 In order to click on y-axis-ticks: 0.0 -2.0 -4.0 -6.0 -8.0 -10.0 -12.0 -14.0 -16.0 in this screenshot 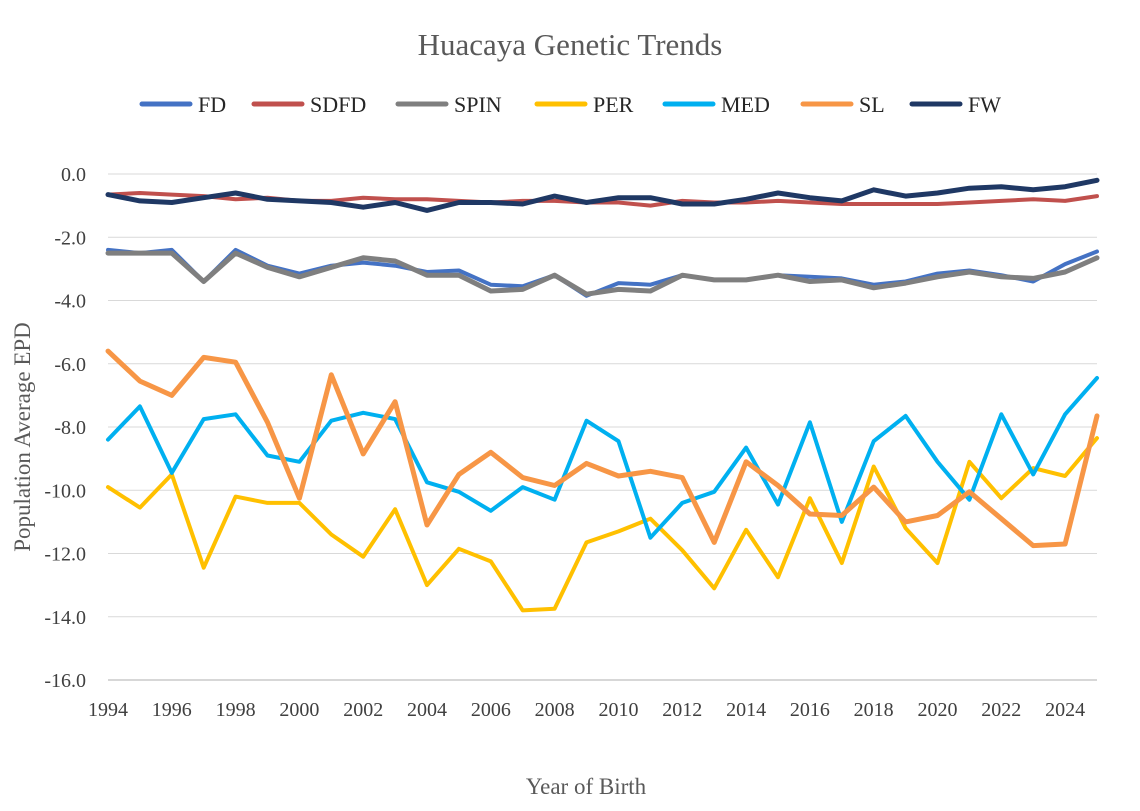, I will do `click(65, 428)`.